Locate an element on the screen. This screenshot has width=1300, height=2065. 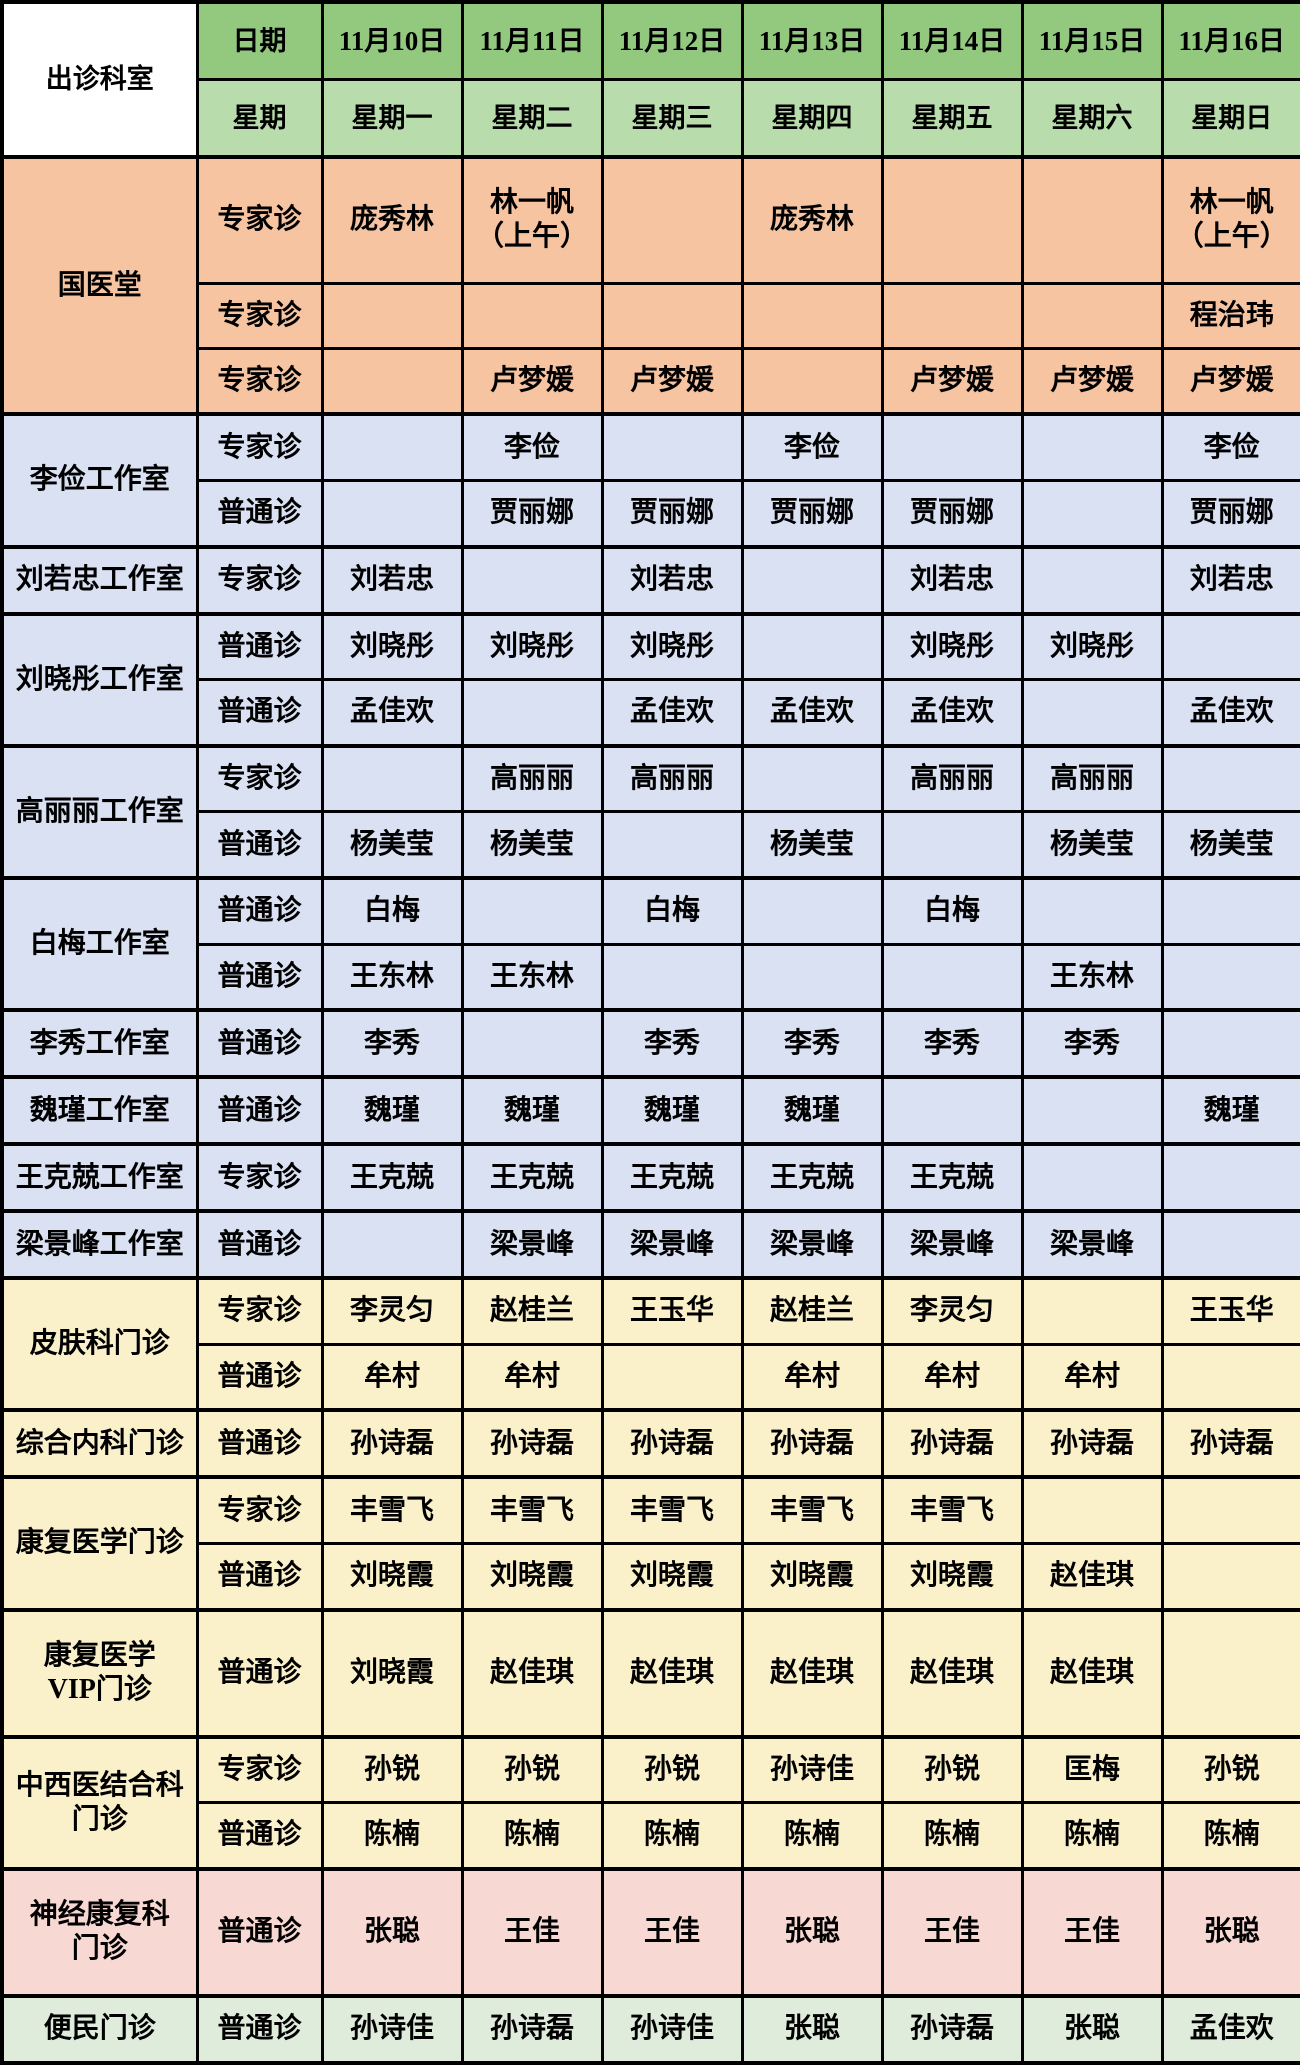
weekday-header-cell: 星期四 is located at coordinates (812, 118).